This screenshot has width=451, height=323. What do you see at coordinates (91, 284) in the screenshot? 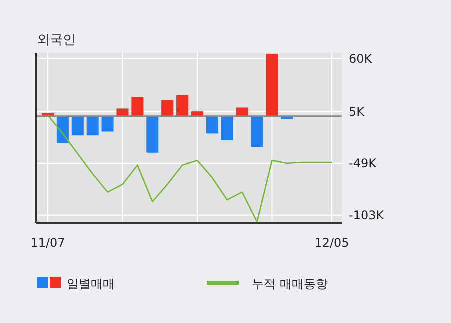
I see `legend-label: 일별매매` at bounding box center [91, 284].